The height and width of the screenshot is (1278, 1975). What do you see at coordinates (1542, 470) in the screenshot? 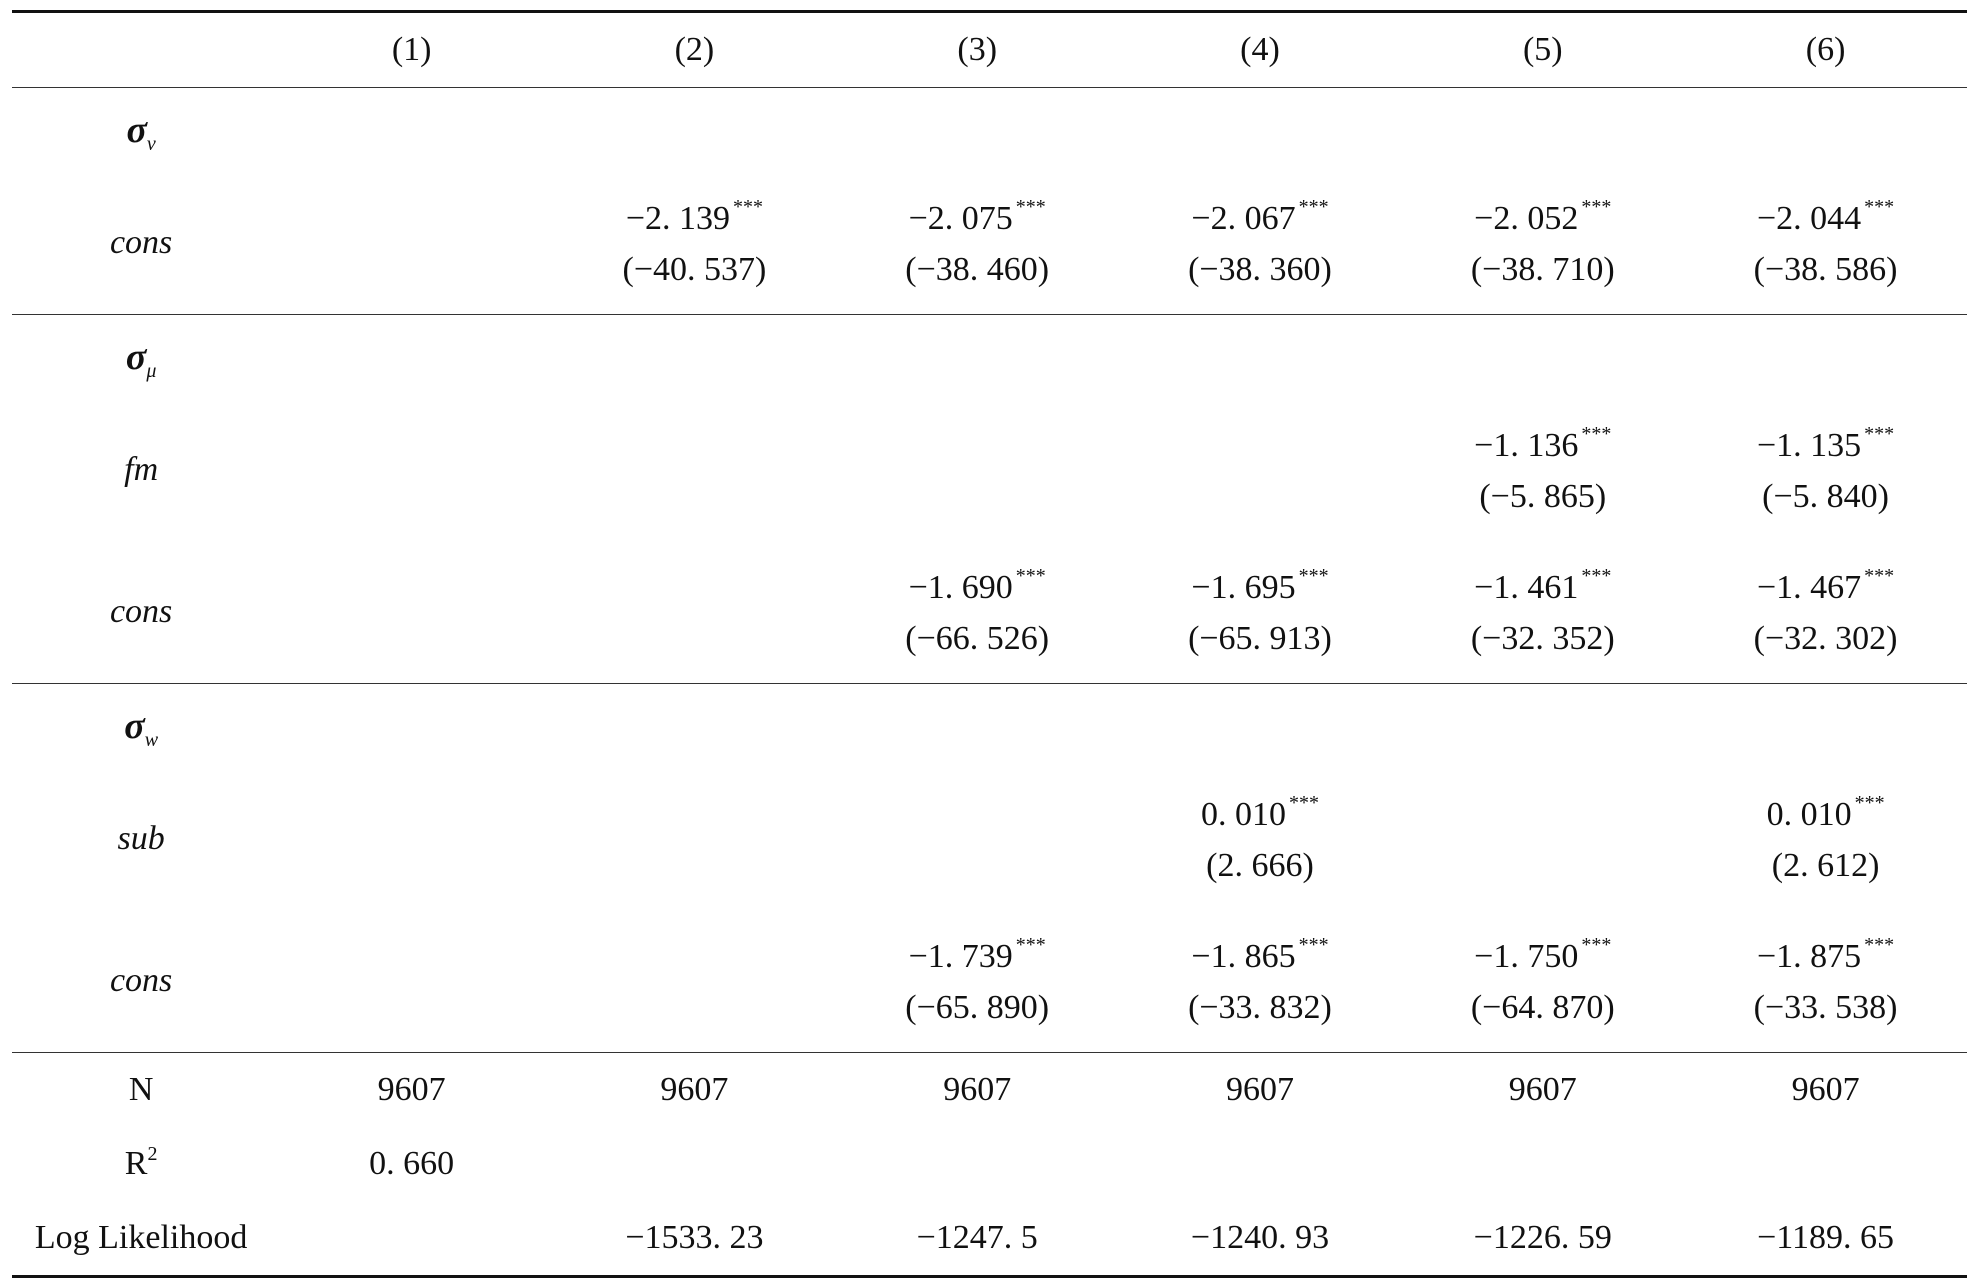
I see `data-cell: −1. 136 *** (−5. 865)` at bounding box center [1542, 470].